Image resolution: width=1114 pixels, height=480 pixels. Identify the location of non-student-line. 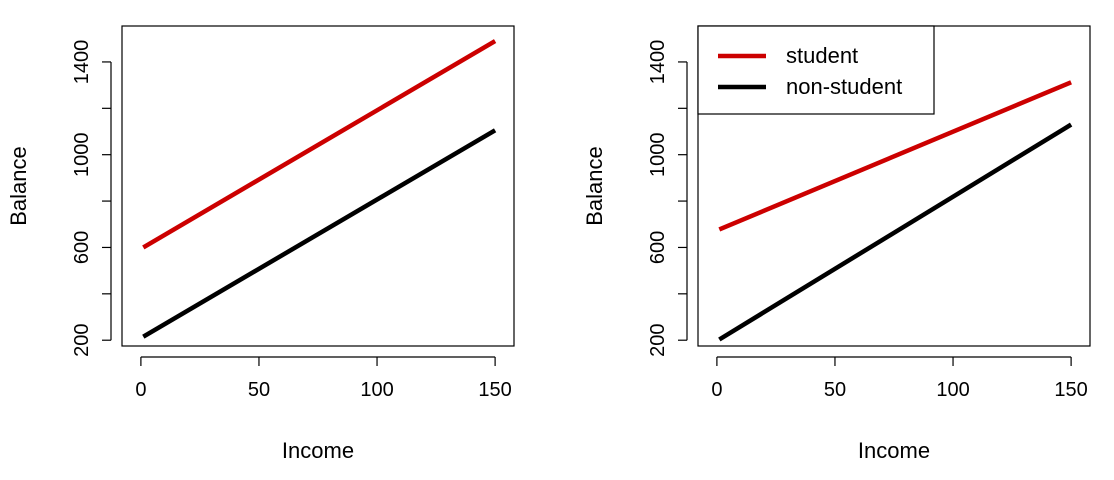
(895, 232).